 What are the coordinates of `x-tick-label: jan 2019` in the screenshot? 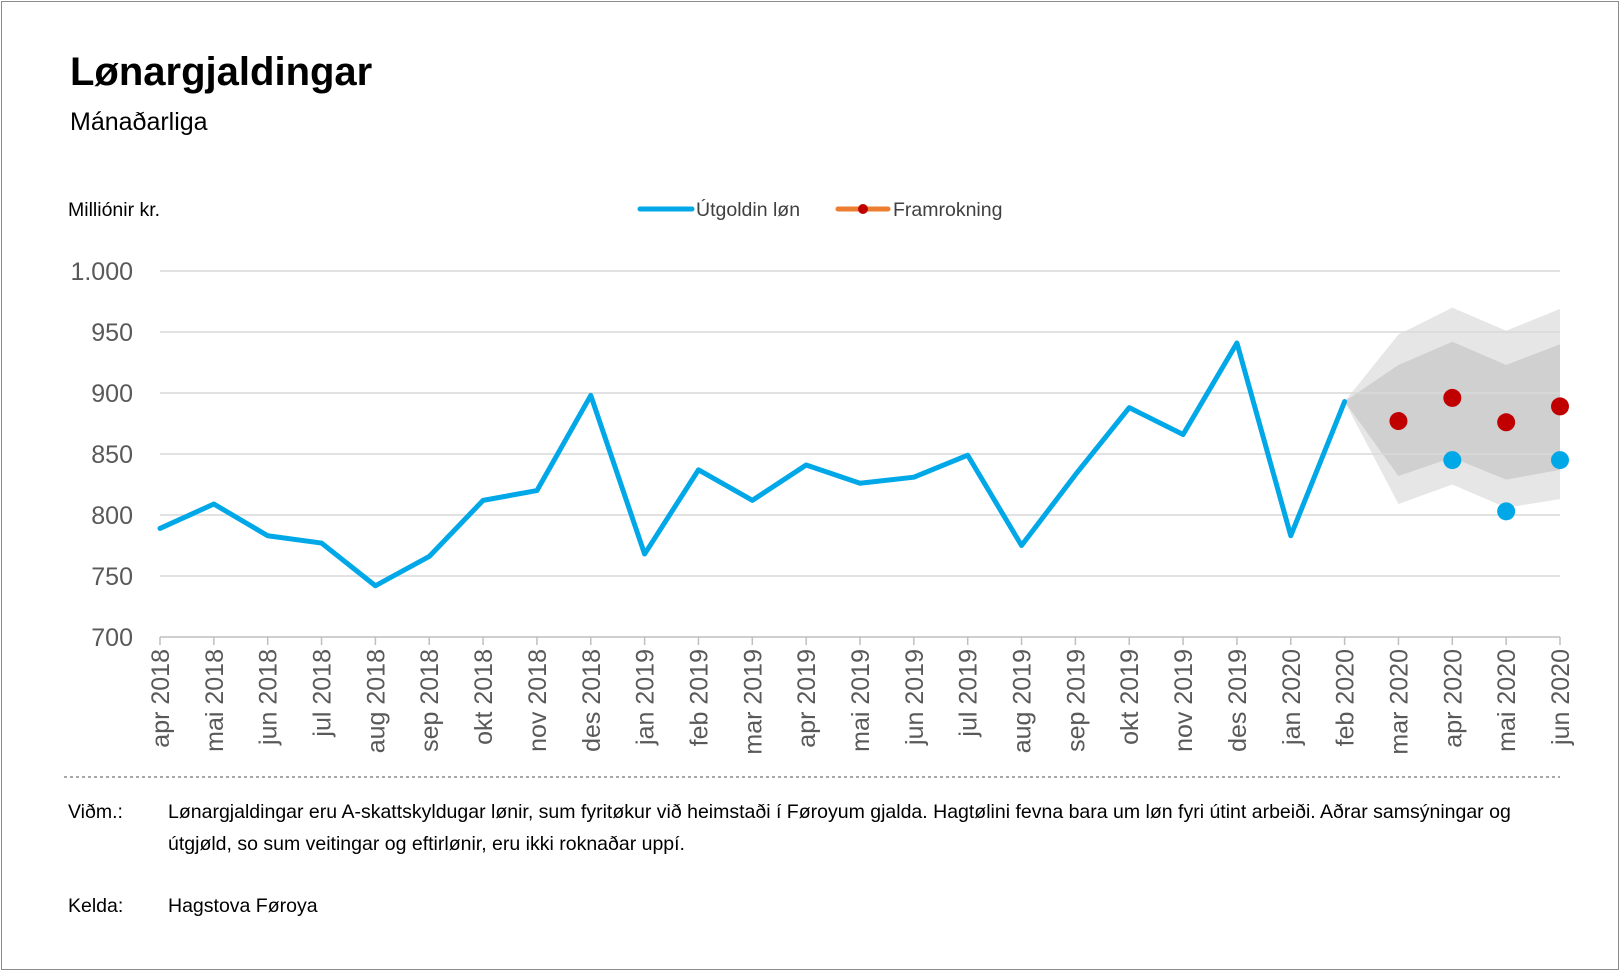 It's located at (646, 697).